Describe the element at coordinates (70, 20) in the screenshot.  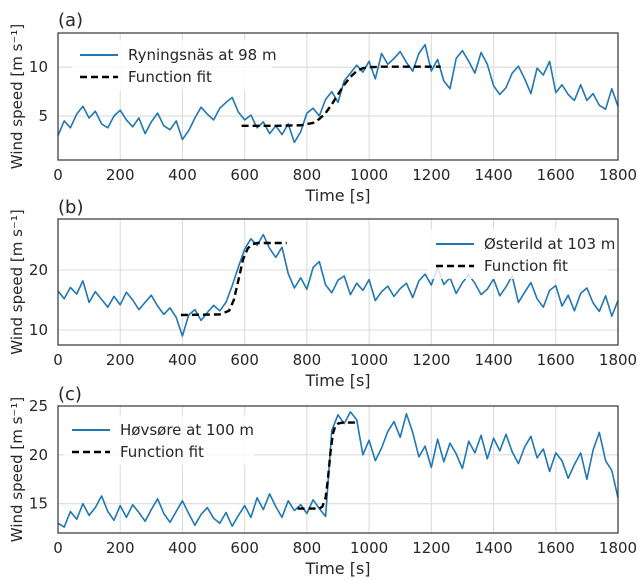
I see `panel-label: (a)` at that location.